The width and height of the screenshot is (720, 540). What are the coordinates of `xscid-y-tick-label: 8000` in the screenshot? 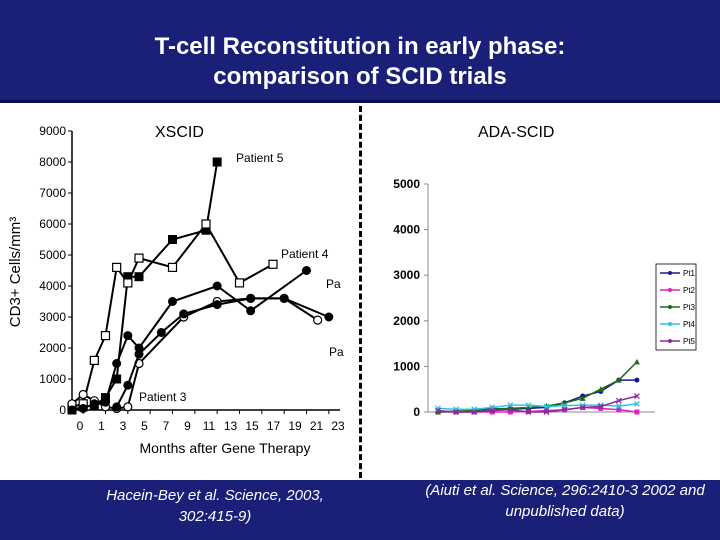 It's located at (52, 162).